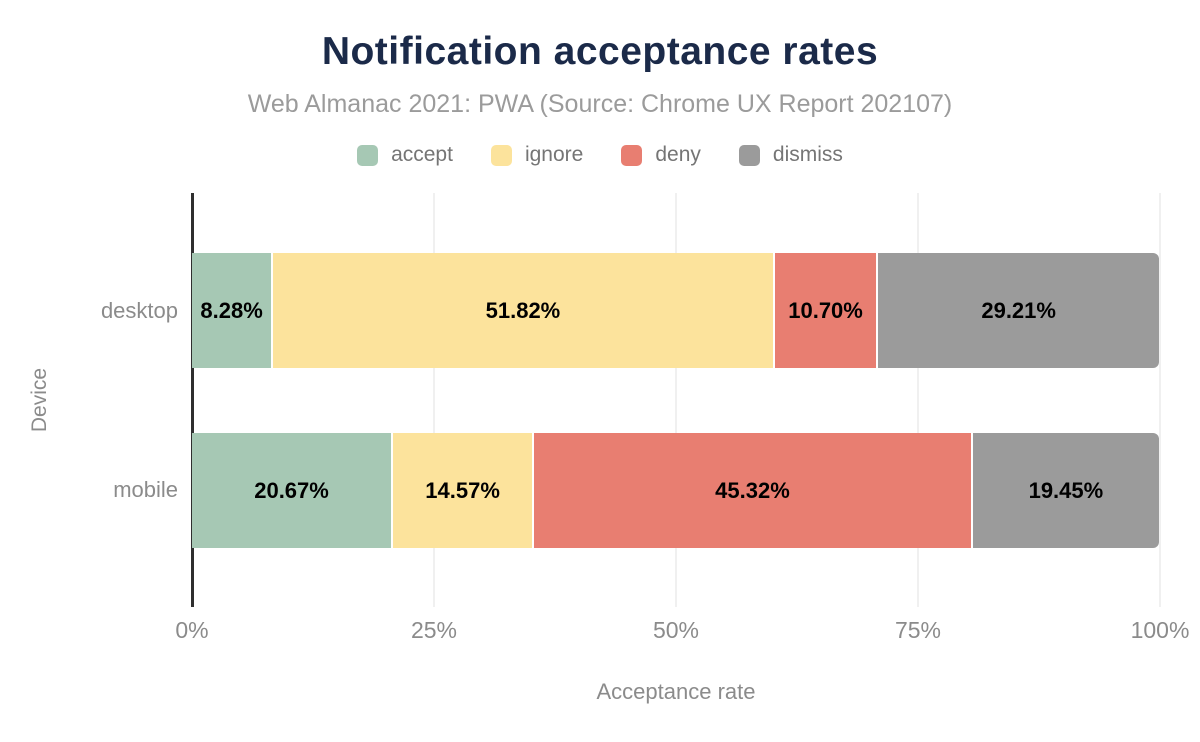 The height and width of the screenshot is (742, 1200). What do you see at coordinates (678, 154) in the screenshot?
I see `legend-label: deny` at bounding box center [678, 154].